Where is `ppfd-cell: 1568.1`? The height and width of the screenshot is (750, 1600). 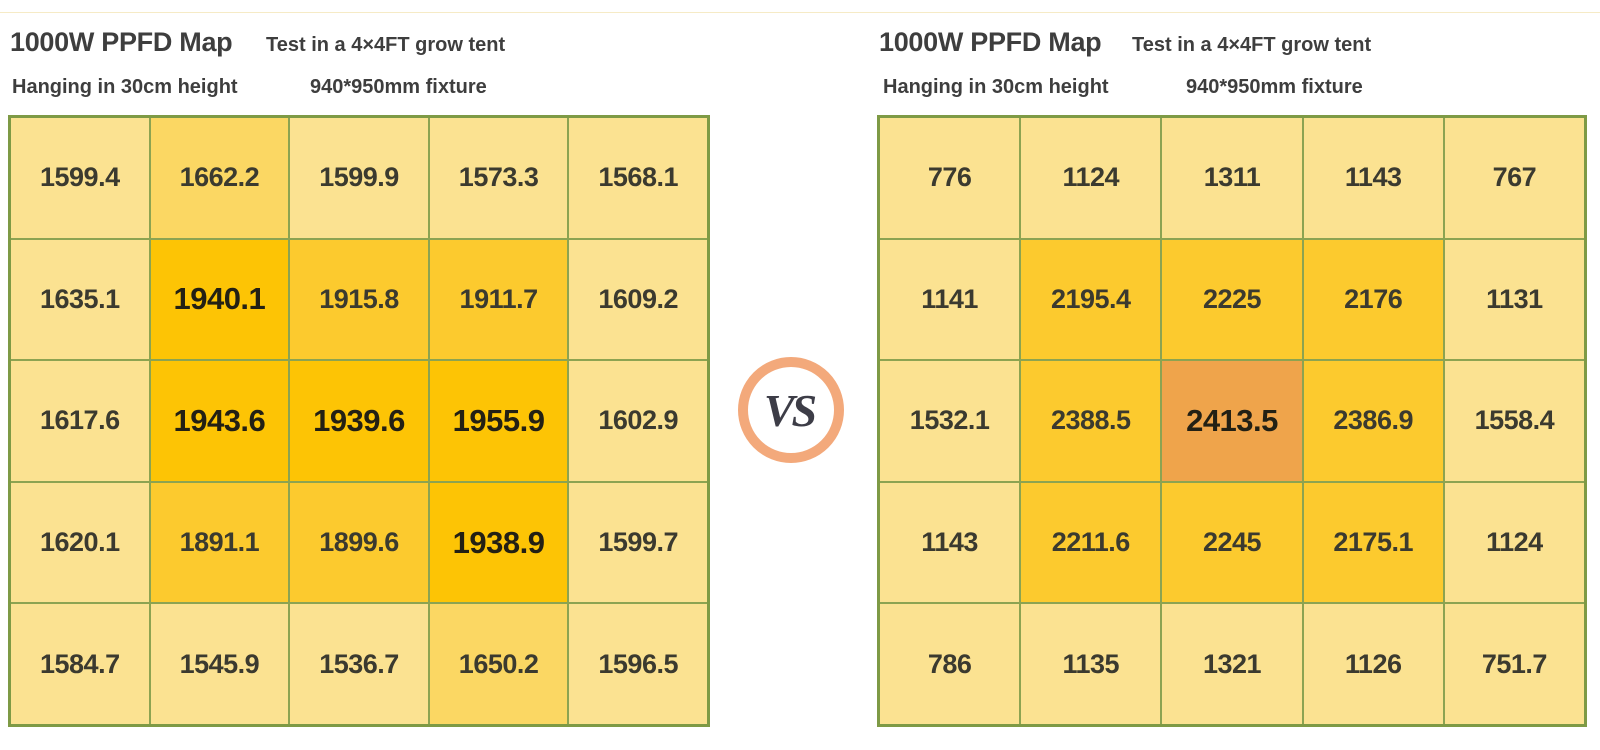
ppfd-cell: 1568.1 is located at coordinates (638, 178).